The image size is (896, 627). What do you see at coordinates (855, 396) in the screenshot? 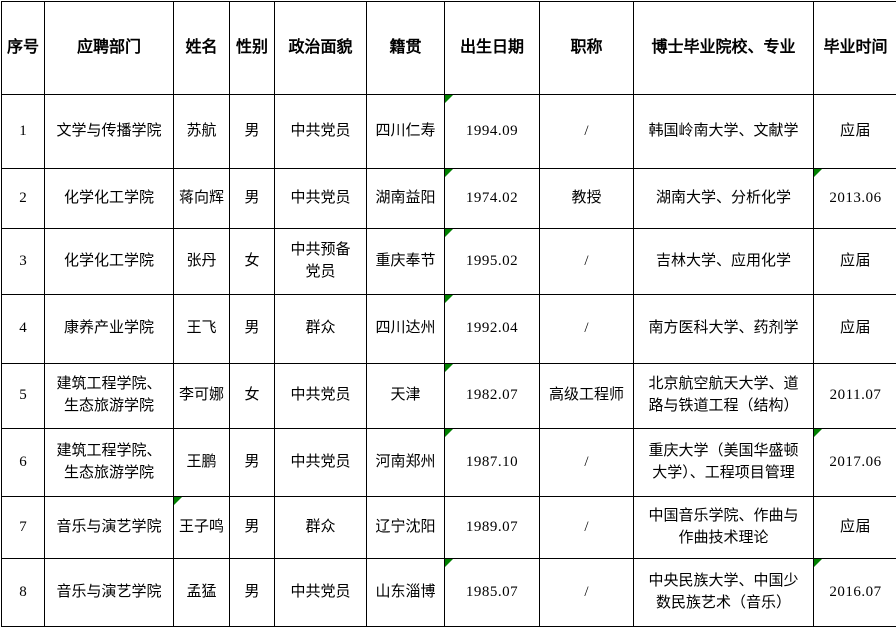
I see `cell-grad: 2011.07` at bounding box center [855, 396].